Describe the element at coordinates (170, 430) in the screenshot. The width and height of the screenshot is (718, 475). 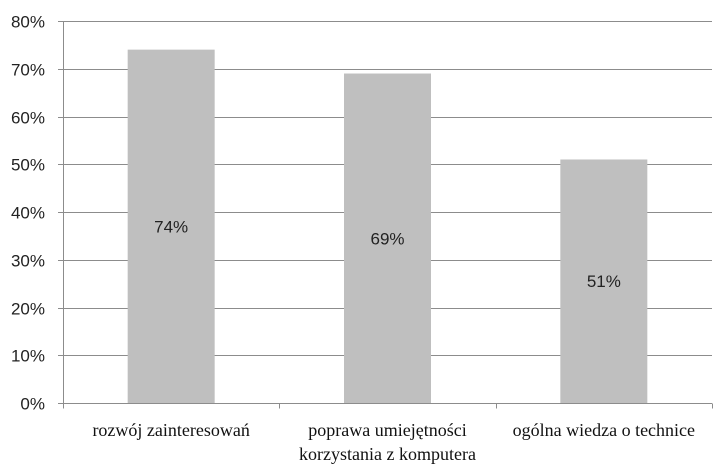
I see `x-category-label: rozwój zainteresowań` at that location.